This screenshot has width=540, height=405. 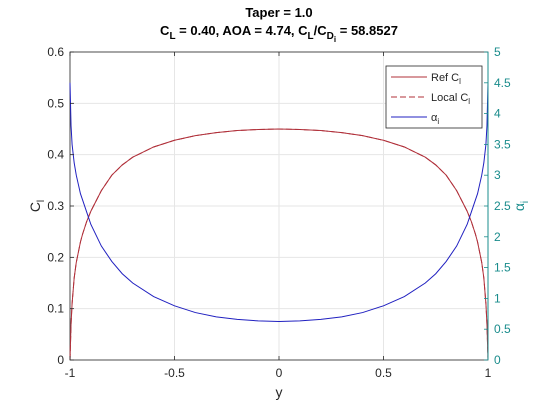 I want to click on title-part-4: /C, so click(x=321, y=30).